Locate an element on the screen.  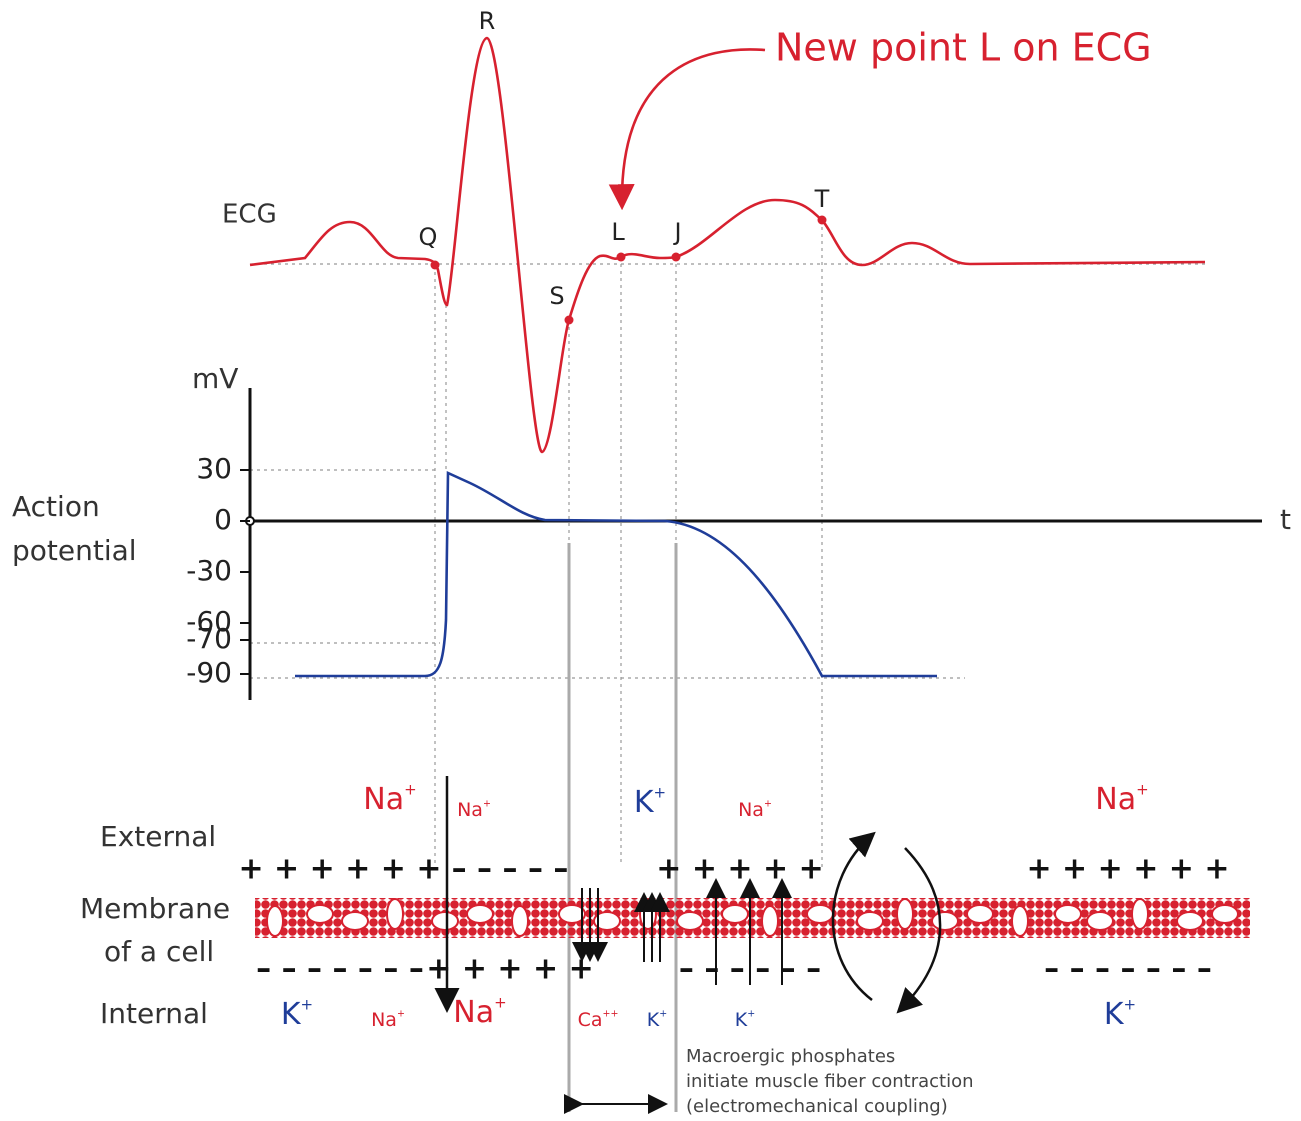
membrane is located at coordinates (752, 918).